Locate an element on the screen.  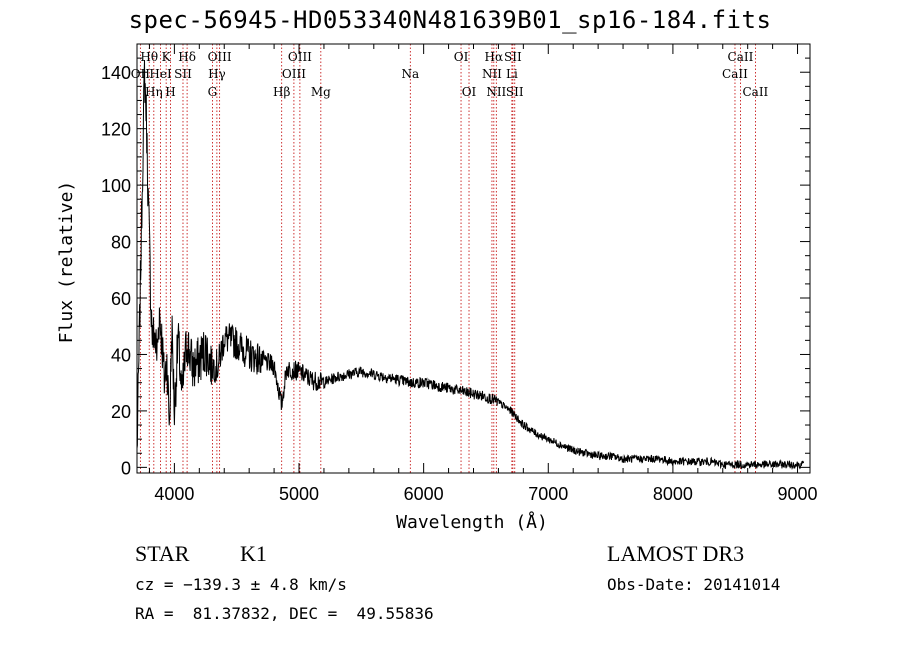
line-label-26: CaII is located at coordinates (755, 92).